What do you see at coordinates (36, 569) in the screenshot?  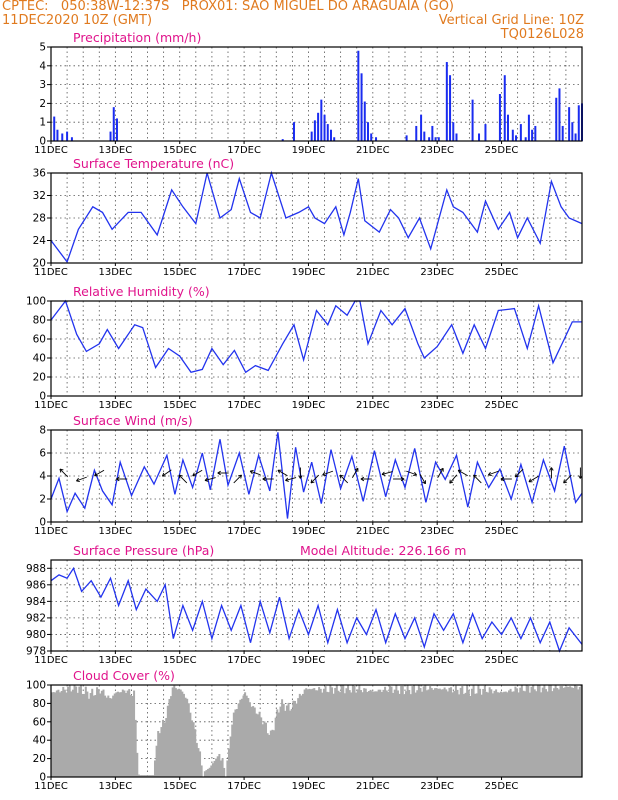 I see `y-tick-label: 988` at bounding box center [36, 569].